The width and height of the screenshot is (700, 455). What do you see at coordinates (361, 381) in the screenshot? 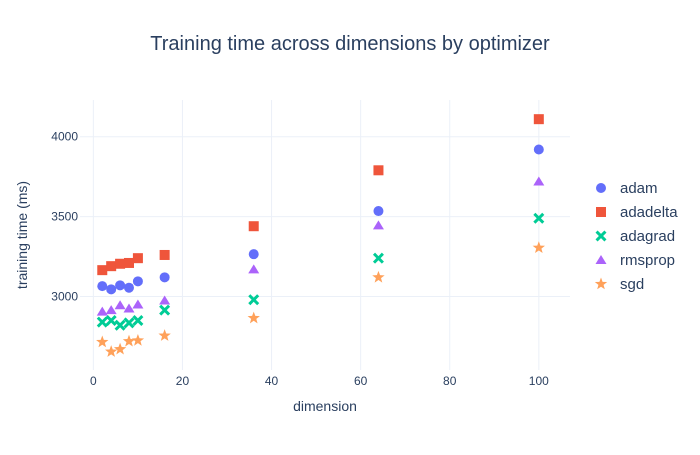
I see `x-tick-label: 60` at bounding box center [361, 381].